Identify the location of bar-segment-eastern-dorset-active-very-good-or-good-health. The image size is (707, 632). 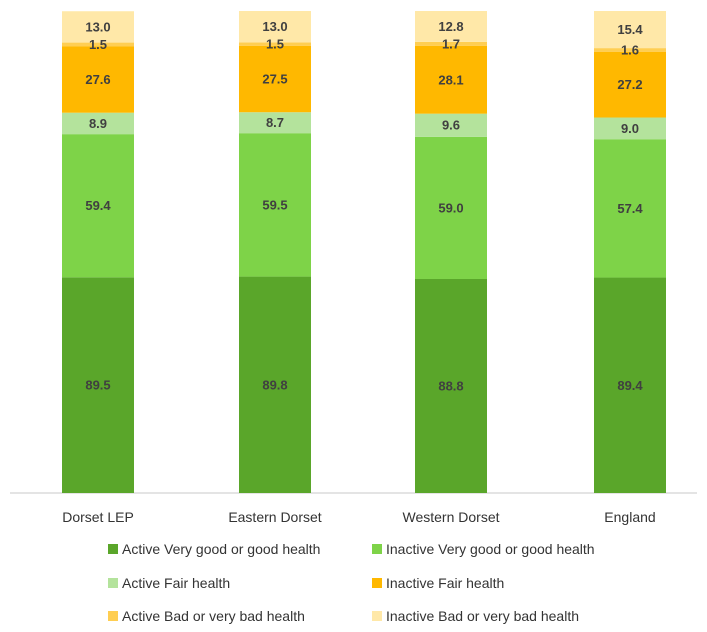
(275, 384).